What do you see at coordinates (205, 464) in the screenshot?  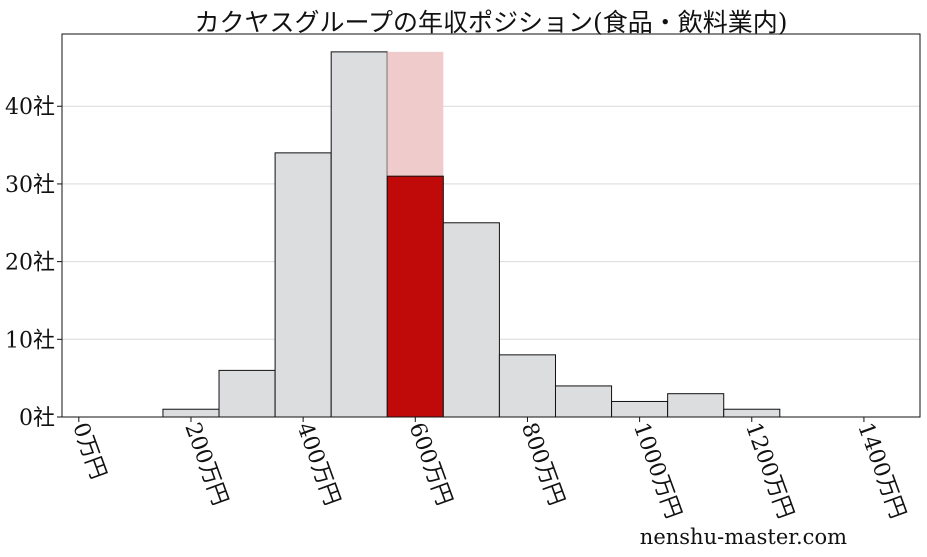 I see `x-tick-label: 200万円` at bounding box center [205, 464].